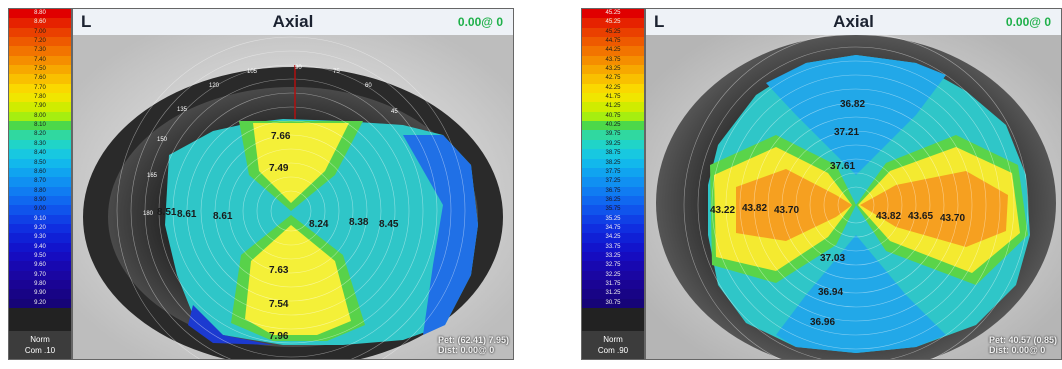 This screenshot has width=1062, height=369. I want to click on left-scale-step: 8.90, so click(40, 200).